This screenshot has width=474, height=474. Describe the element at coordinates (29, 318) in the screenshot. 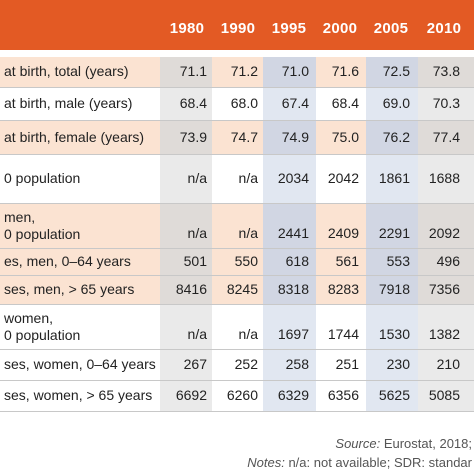

I see `row-label-line1: women,` at that location.